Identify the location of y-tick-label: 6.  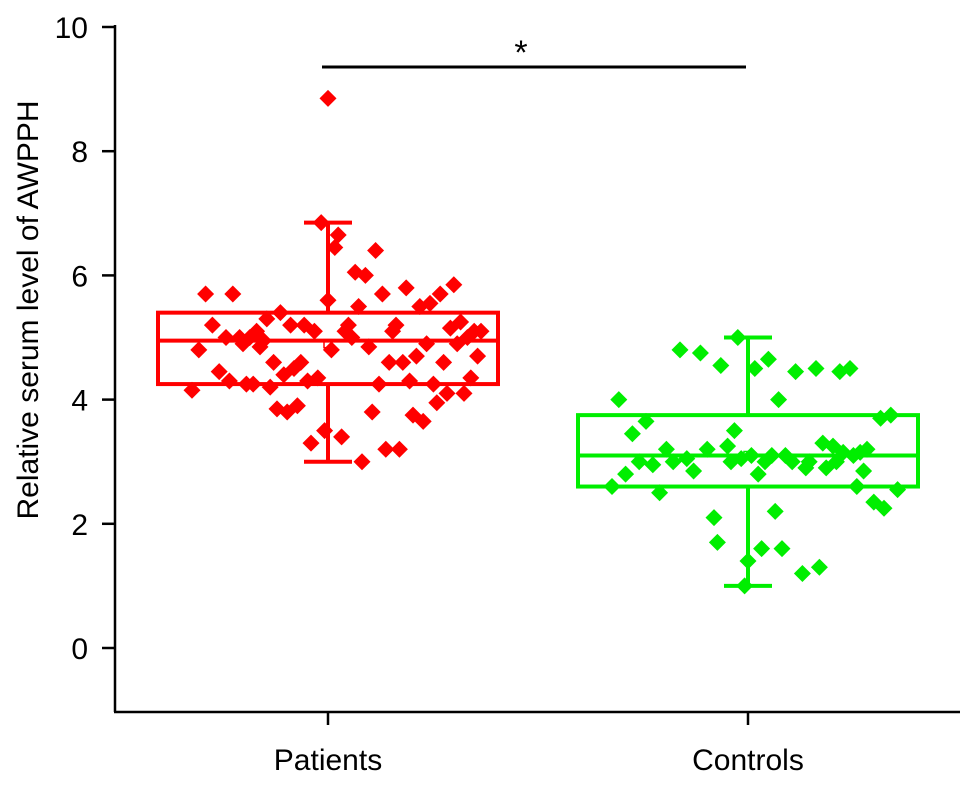
(79, 276).